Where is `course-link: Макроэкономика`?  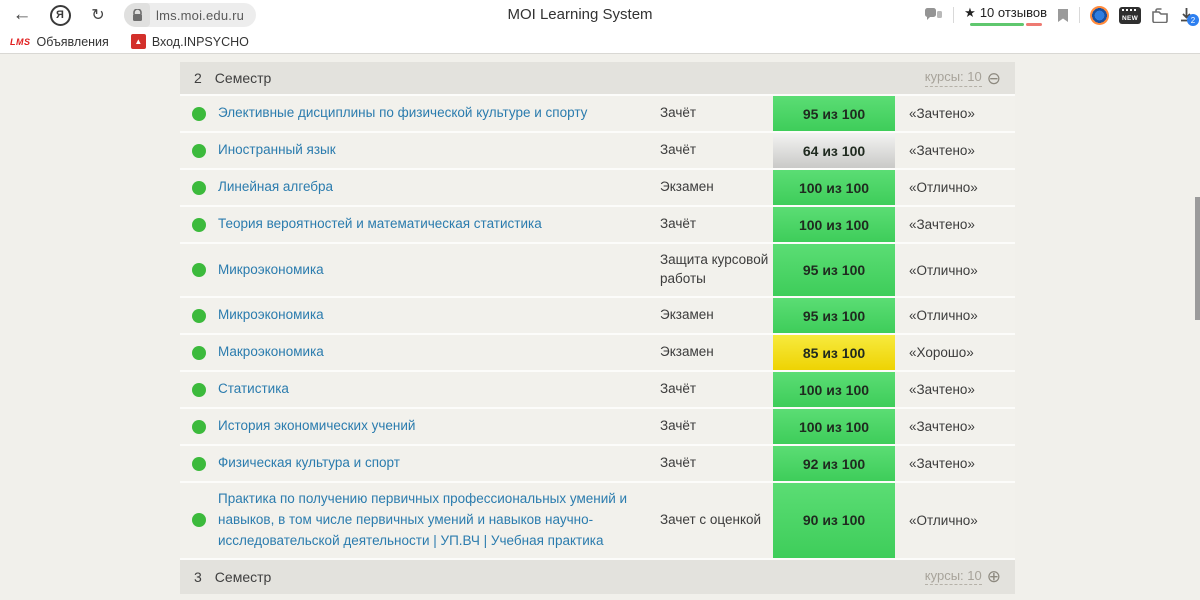 course-link: Макроэкономика is located at coordinates (271, 352).